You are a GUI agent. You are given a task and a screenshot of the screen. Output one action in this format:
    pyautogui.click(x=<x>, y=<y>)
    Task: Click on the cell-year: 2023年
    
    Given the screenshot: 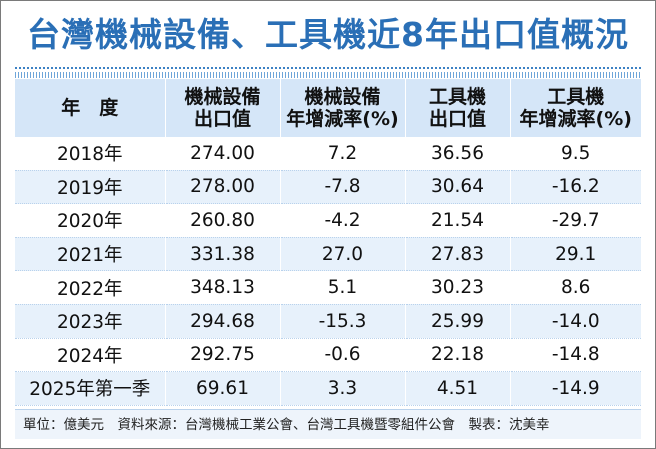 What is the action you would take?
    pyautogui.click(x=90, y=321)
    